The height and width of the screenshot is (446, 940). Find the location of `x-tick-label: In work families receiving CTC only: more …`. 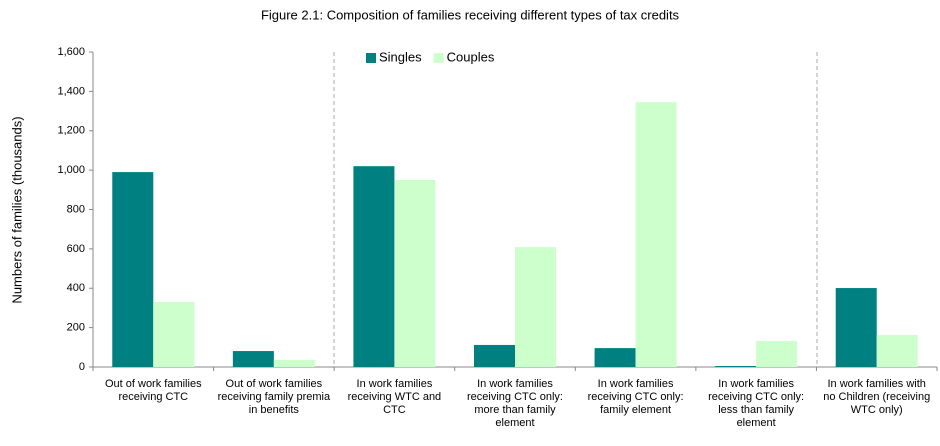

x-tick-label: In work families receiving CTC only: more … is located at coordinates (515, 403).